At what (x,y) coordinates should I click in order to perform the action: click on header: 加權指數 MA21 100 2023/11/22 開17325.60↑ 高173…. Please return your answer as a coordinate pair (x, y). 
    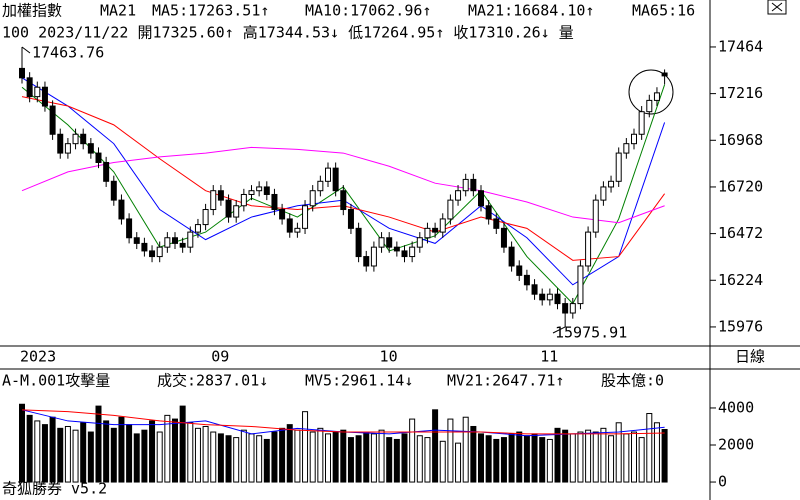
    Looking at the image, I should click on (348, 22).